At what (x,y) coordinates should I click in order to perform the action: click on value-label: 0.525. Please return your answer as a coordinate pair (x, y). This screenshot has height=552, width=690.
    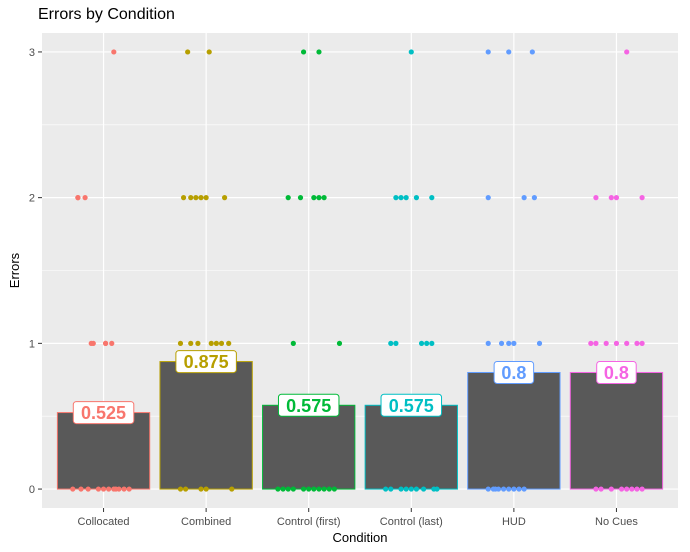
    Looking at the image, I should click on (103, 413).